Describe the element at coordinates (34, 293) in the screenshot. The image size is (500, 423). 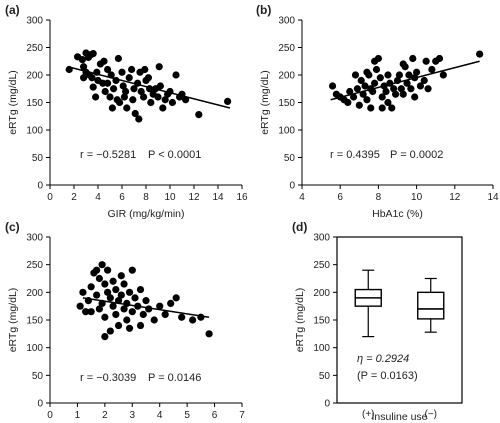
I see `y-tick-label: 200` at that location.